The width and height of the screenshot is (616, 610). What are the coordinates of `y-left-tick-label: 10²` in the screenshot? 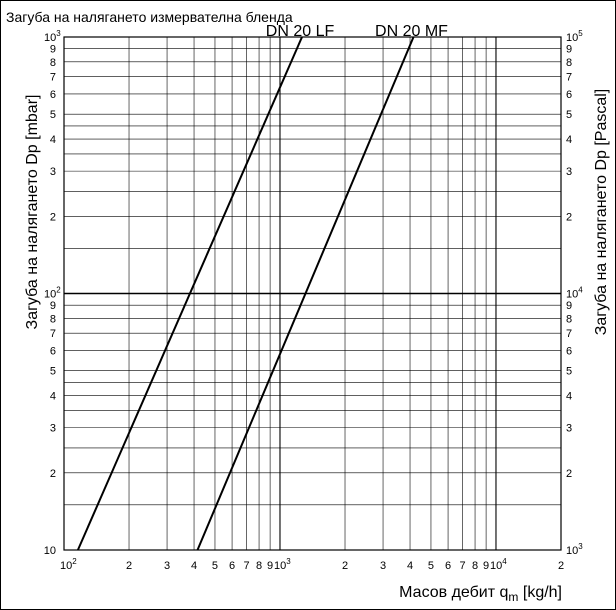 It's located at (52, 293).